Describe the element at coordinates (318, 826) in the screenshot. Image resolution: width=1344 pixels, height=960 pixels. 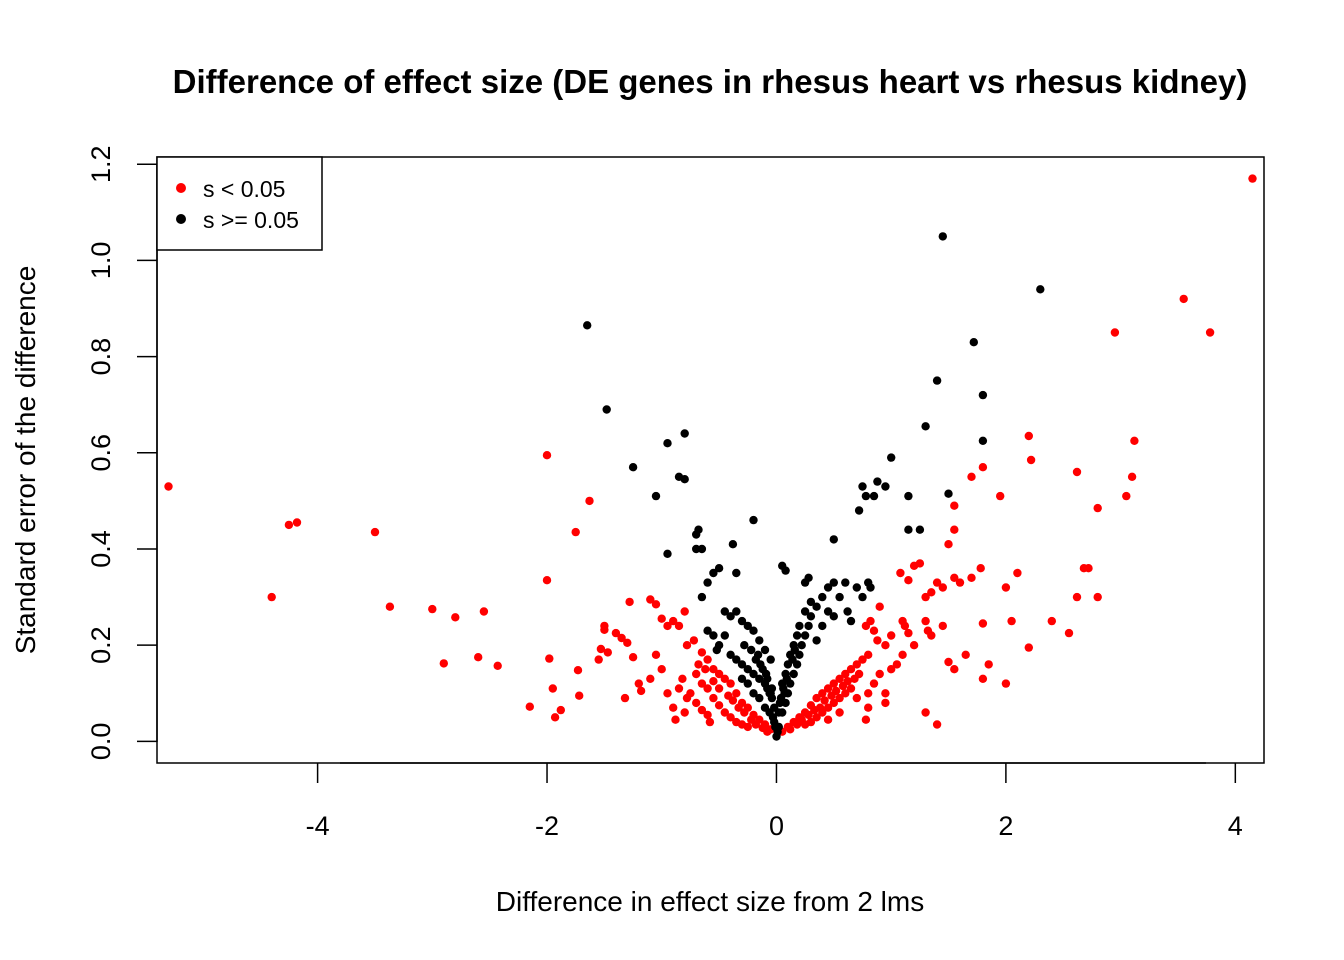
I see `x-tick-label: -4` at that location.